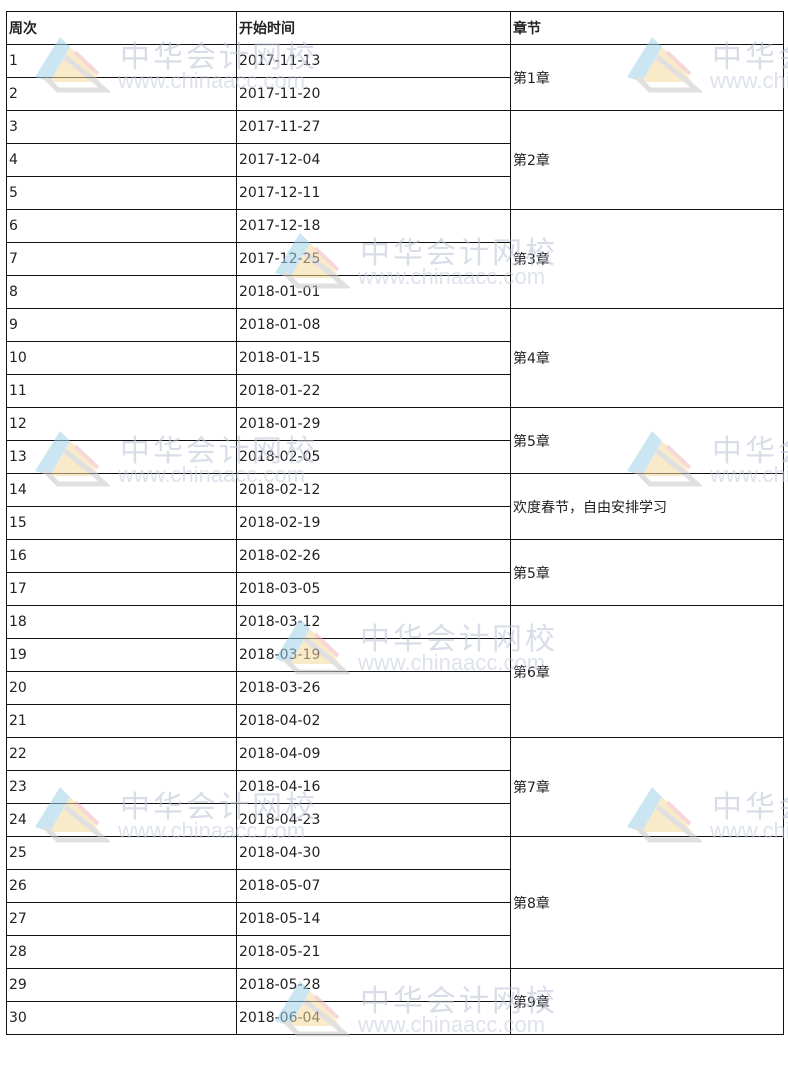  Describe the element at coordinates (121, 490) in the screenshot. I see `week-cell: 14` at that location.